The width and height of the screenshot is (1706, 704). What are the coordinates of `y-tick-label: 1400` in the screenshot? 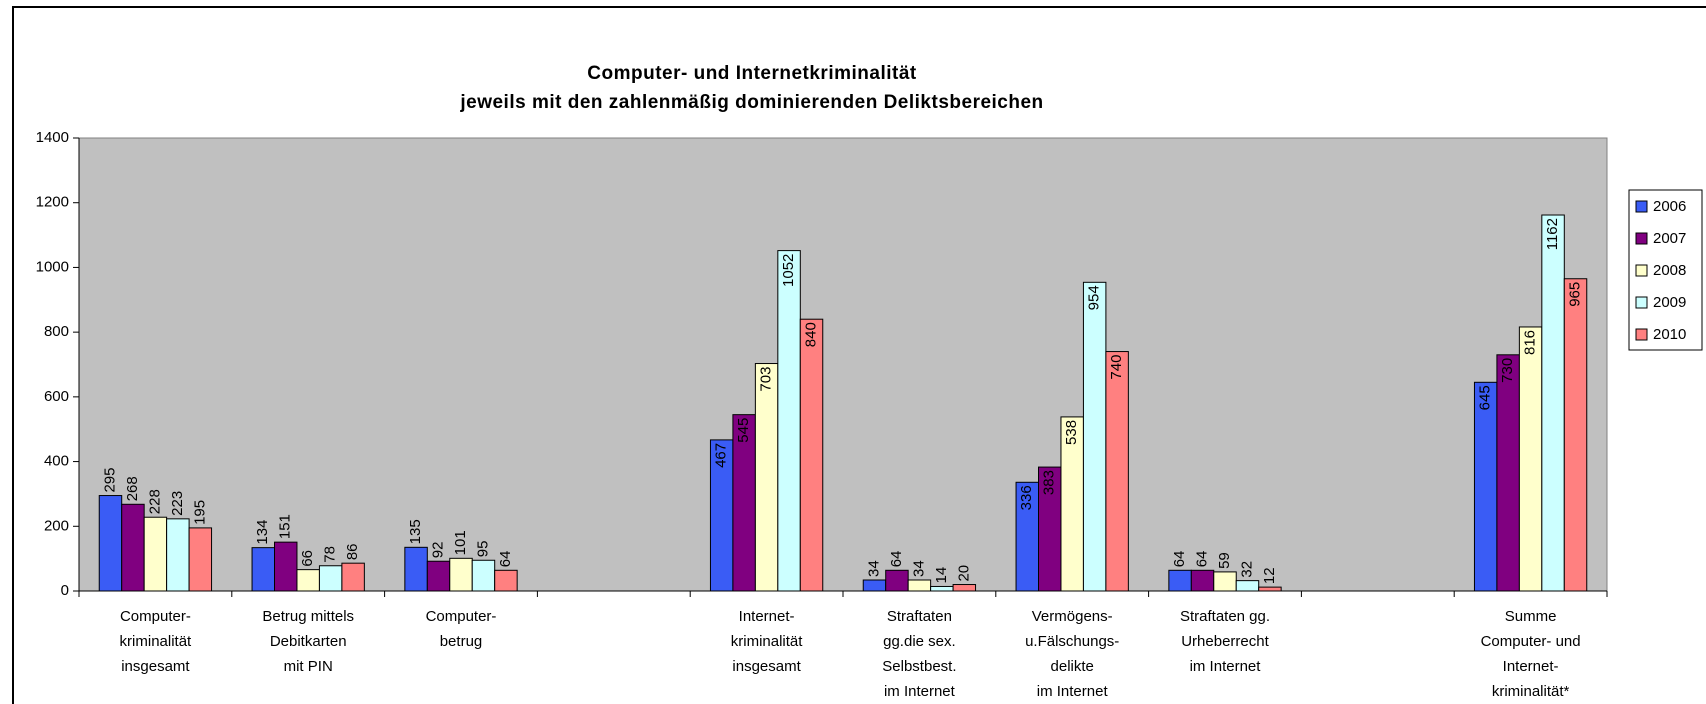 It's located at (52, 137).